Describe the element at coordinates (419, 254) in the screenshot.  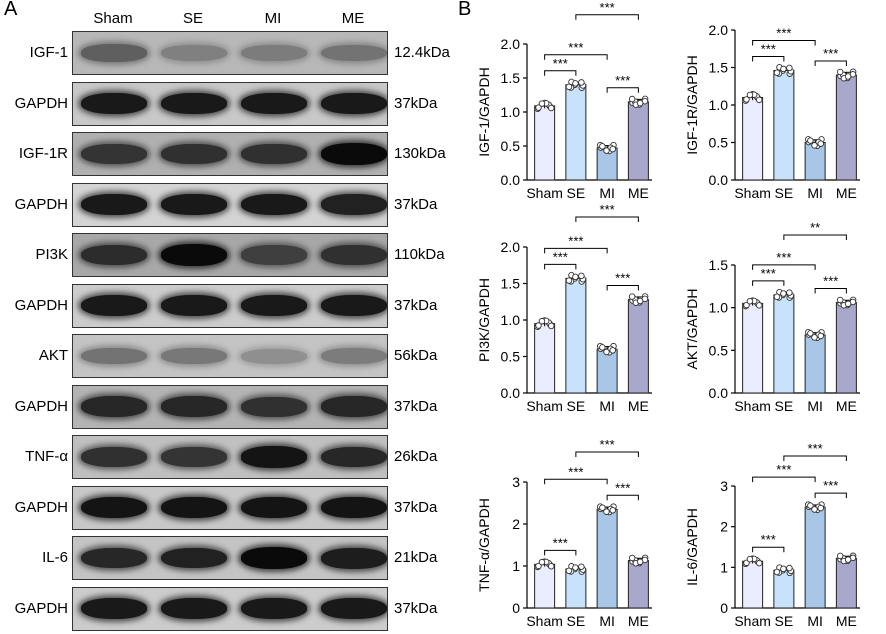
I see `blot-size-label: 110kDa` at that location.